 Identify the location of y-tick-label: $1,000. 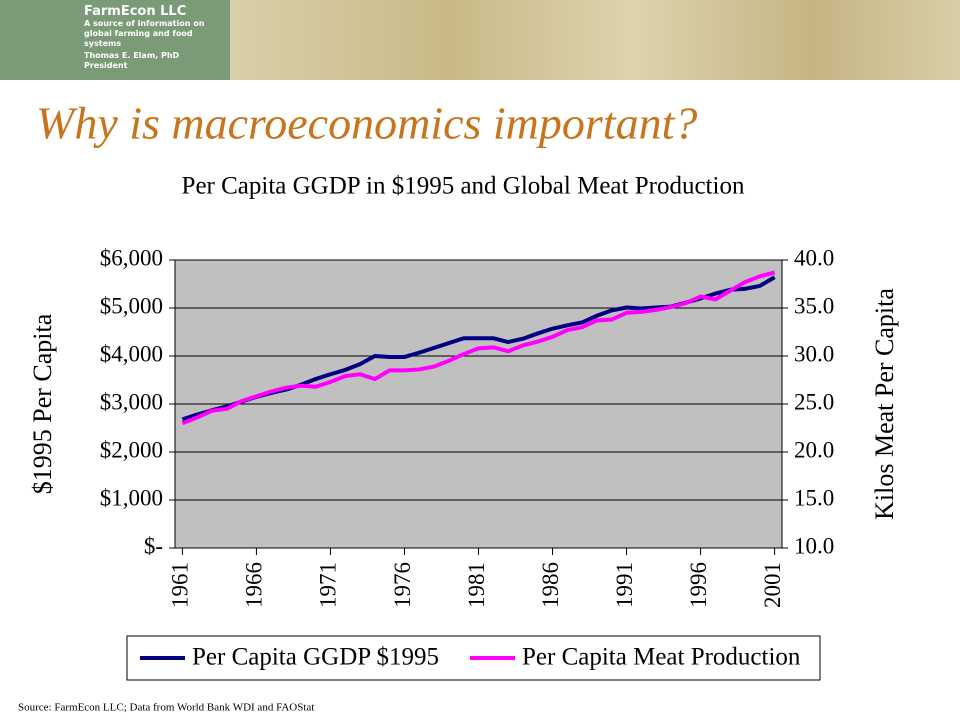
(131, 497).